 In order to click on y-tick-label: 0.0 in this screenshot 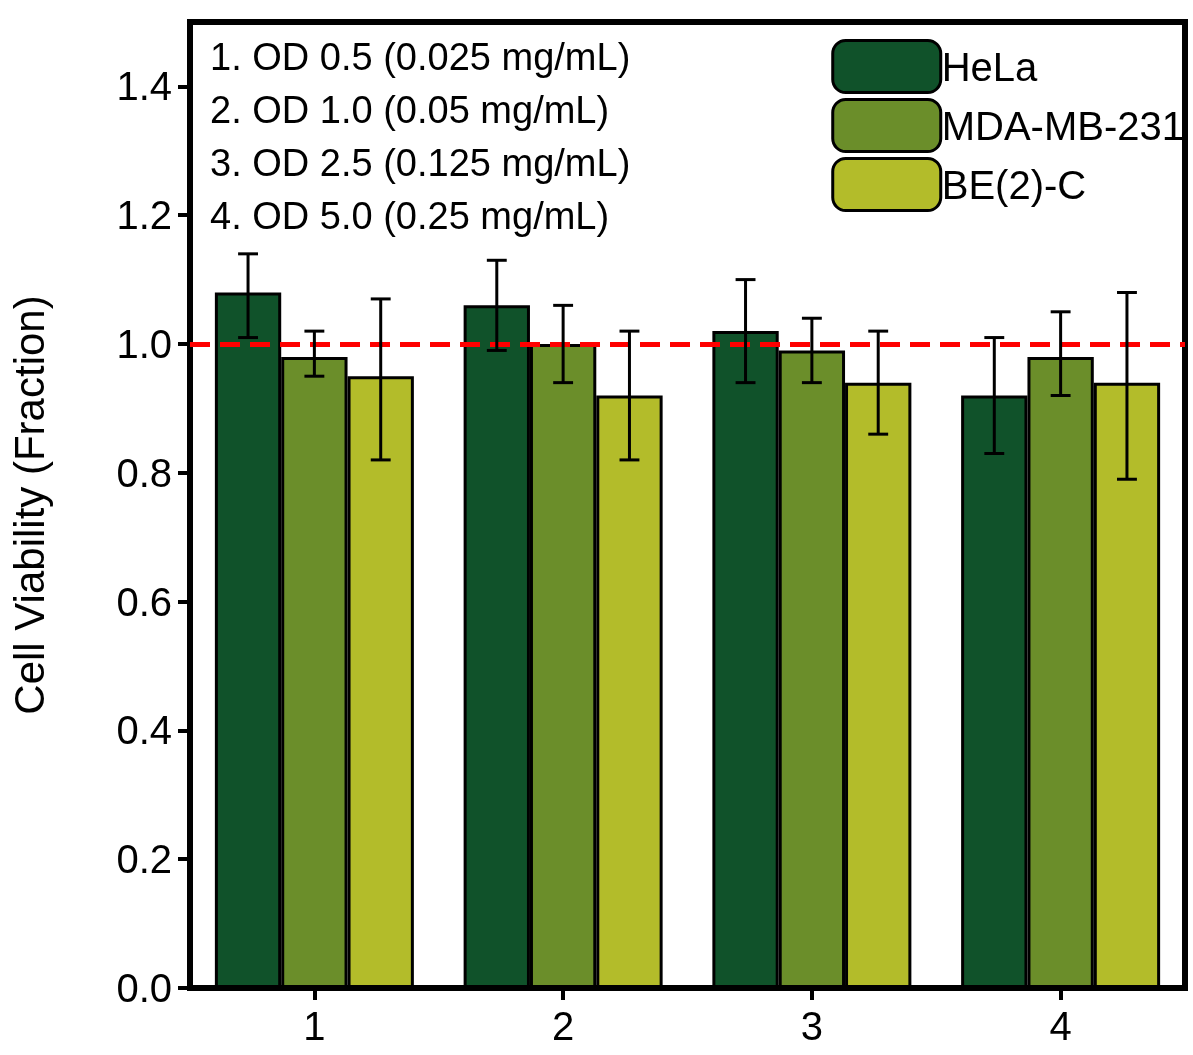, I will do `click(144, 988)`.